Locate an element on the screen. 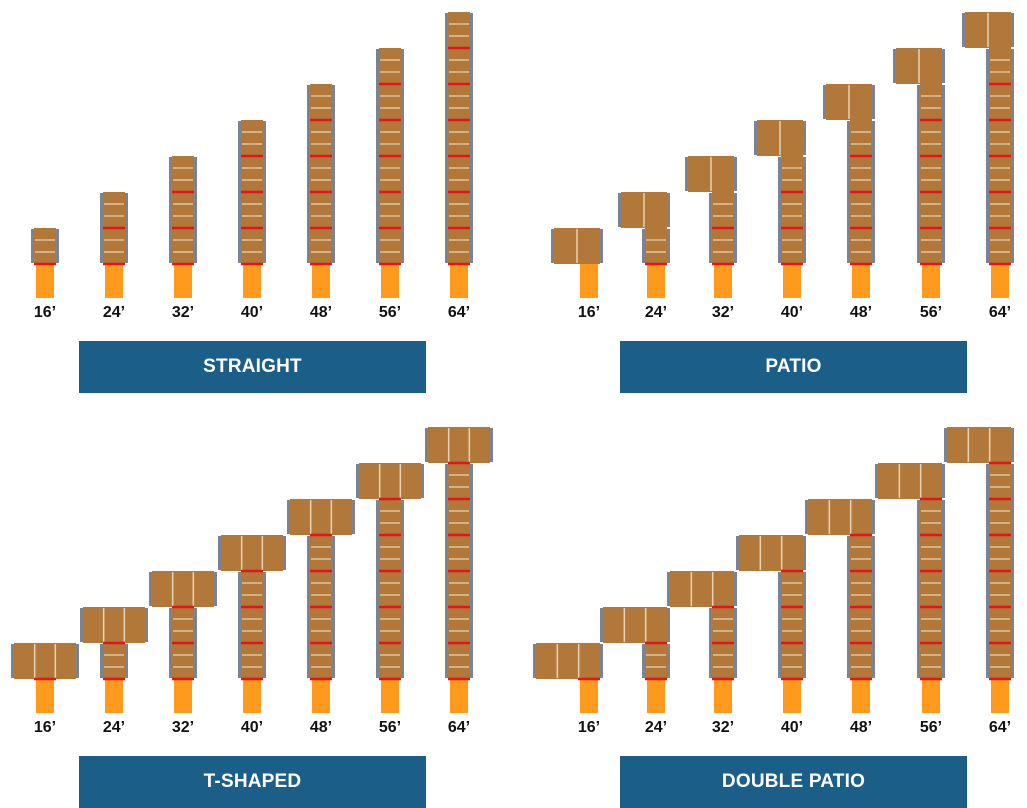 The height and width of the screenshot is (808, 1027). dock-patio-3: 32’ is located at coordinates (711, 238).